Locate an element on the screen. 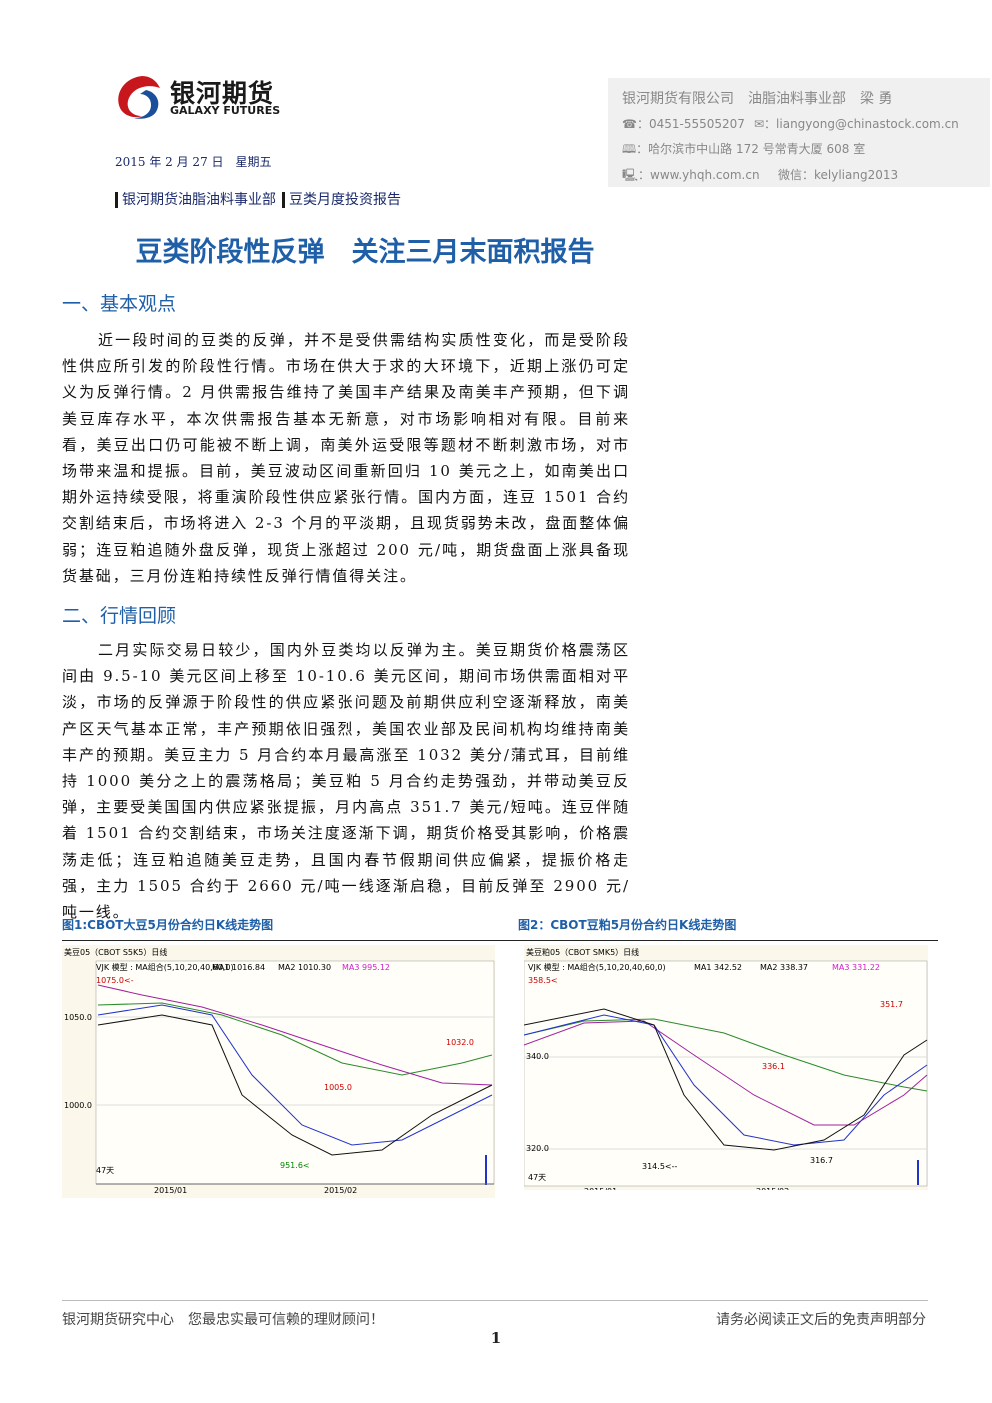 The image size is (992, 1403). contact-wechat: 微信：kelyliang2013 is located at coordinates (838, 175).